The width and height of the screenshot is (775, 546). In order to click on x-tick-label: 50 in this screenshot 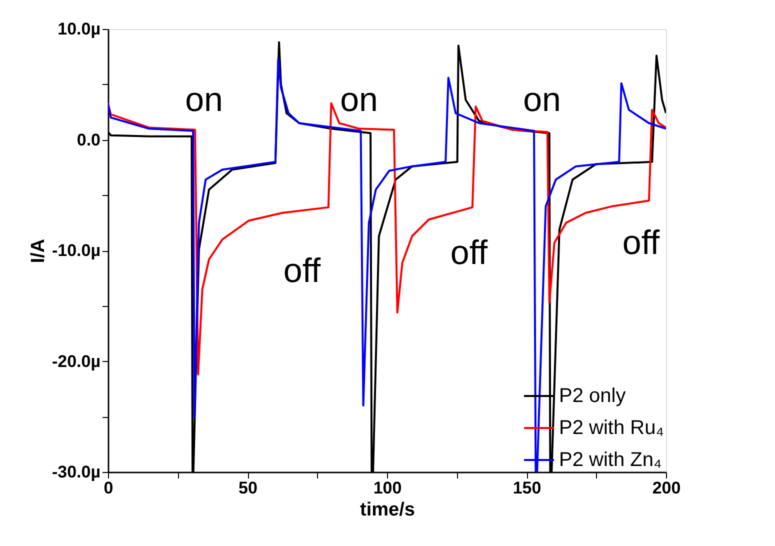, I will do `click(248, 488)`.